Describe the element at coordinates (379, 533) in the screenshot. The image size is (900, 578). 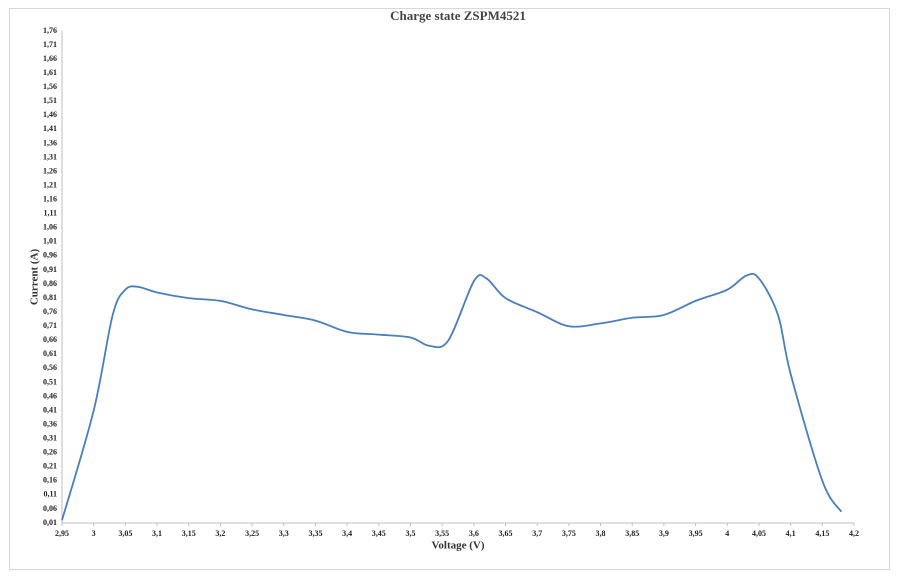
I see `x-tick-label: 3,45` at that location.